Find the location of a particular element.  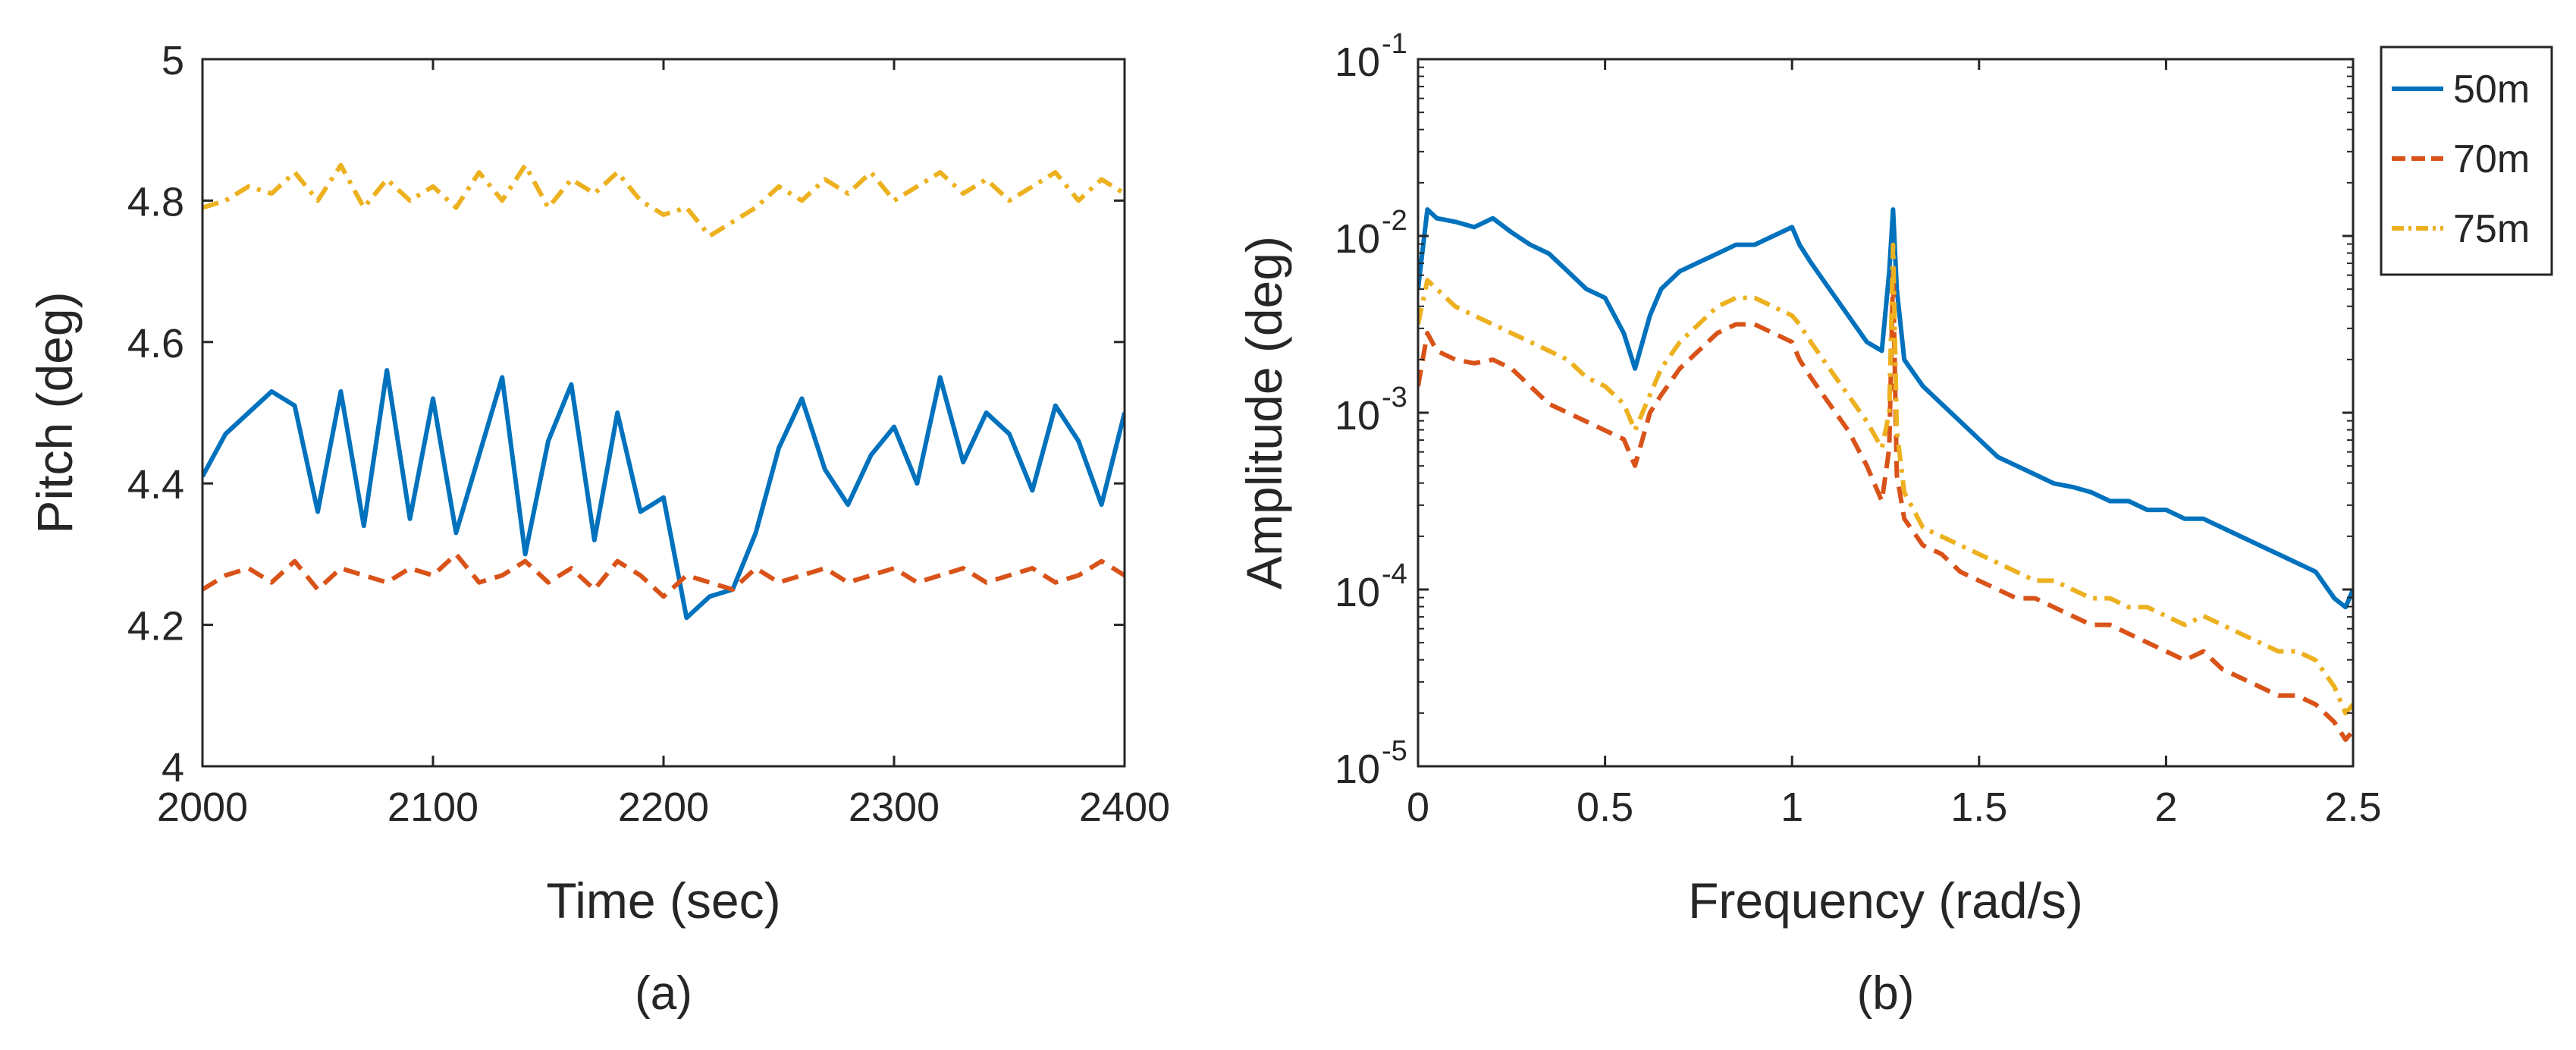

x-tick-label: 0.5 is located at coordinates (1605, 807).